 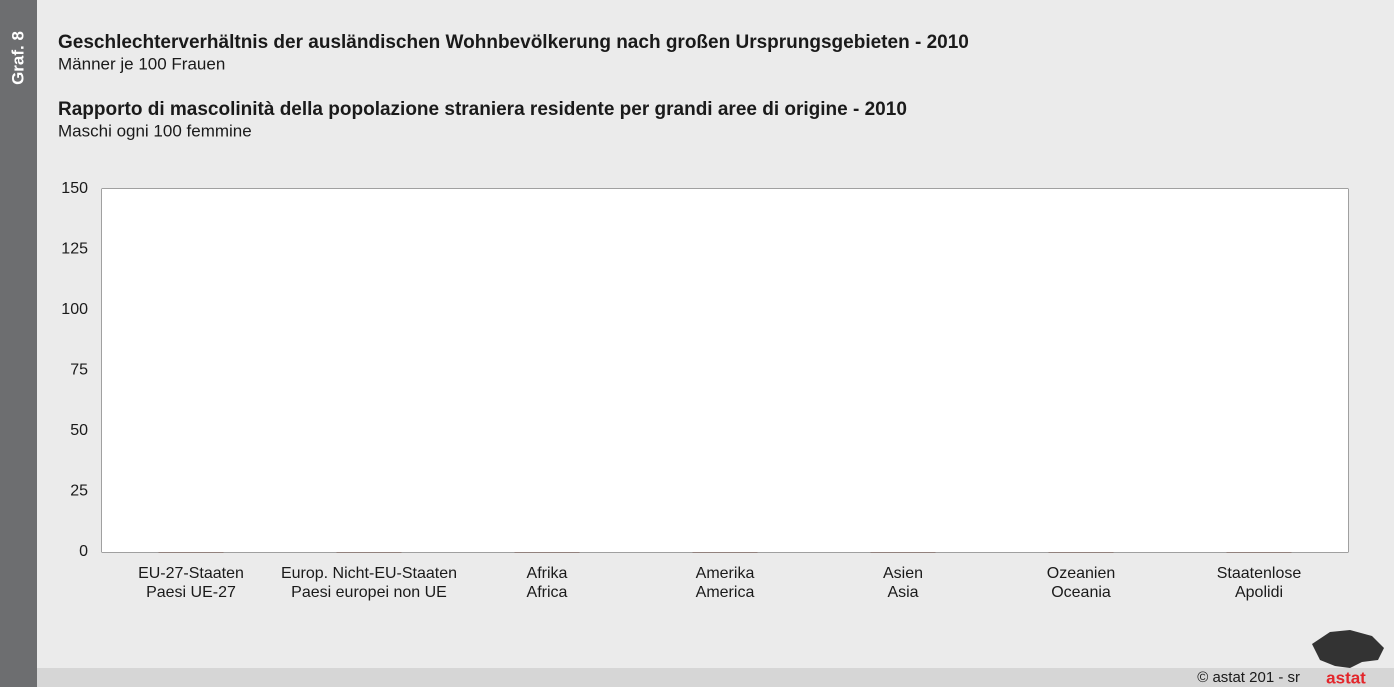 What do you see at coordinates (547, 573) in the screenshot?
I see `x-tick-label: Afrika` at bounding box center [547, 573].